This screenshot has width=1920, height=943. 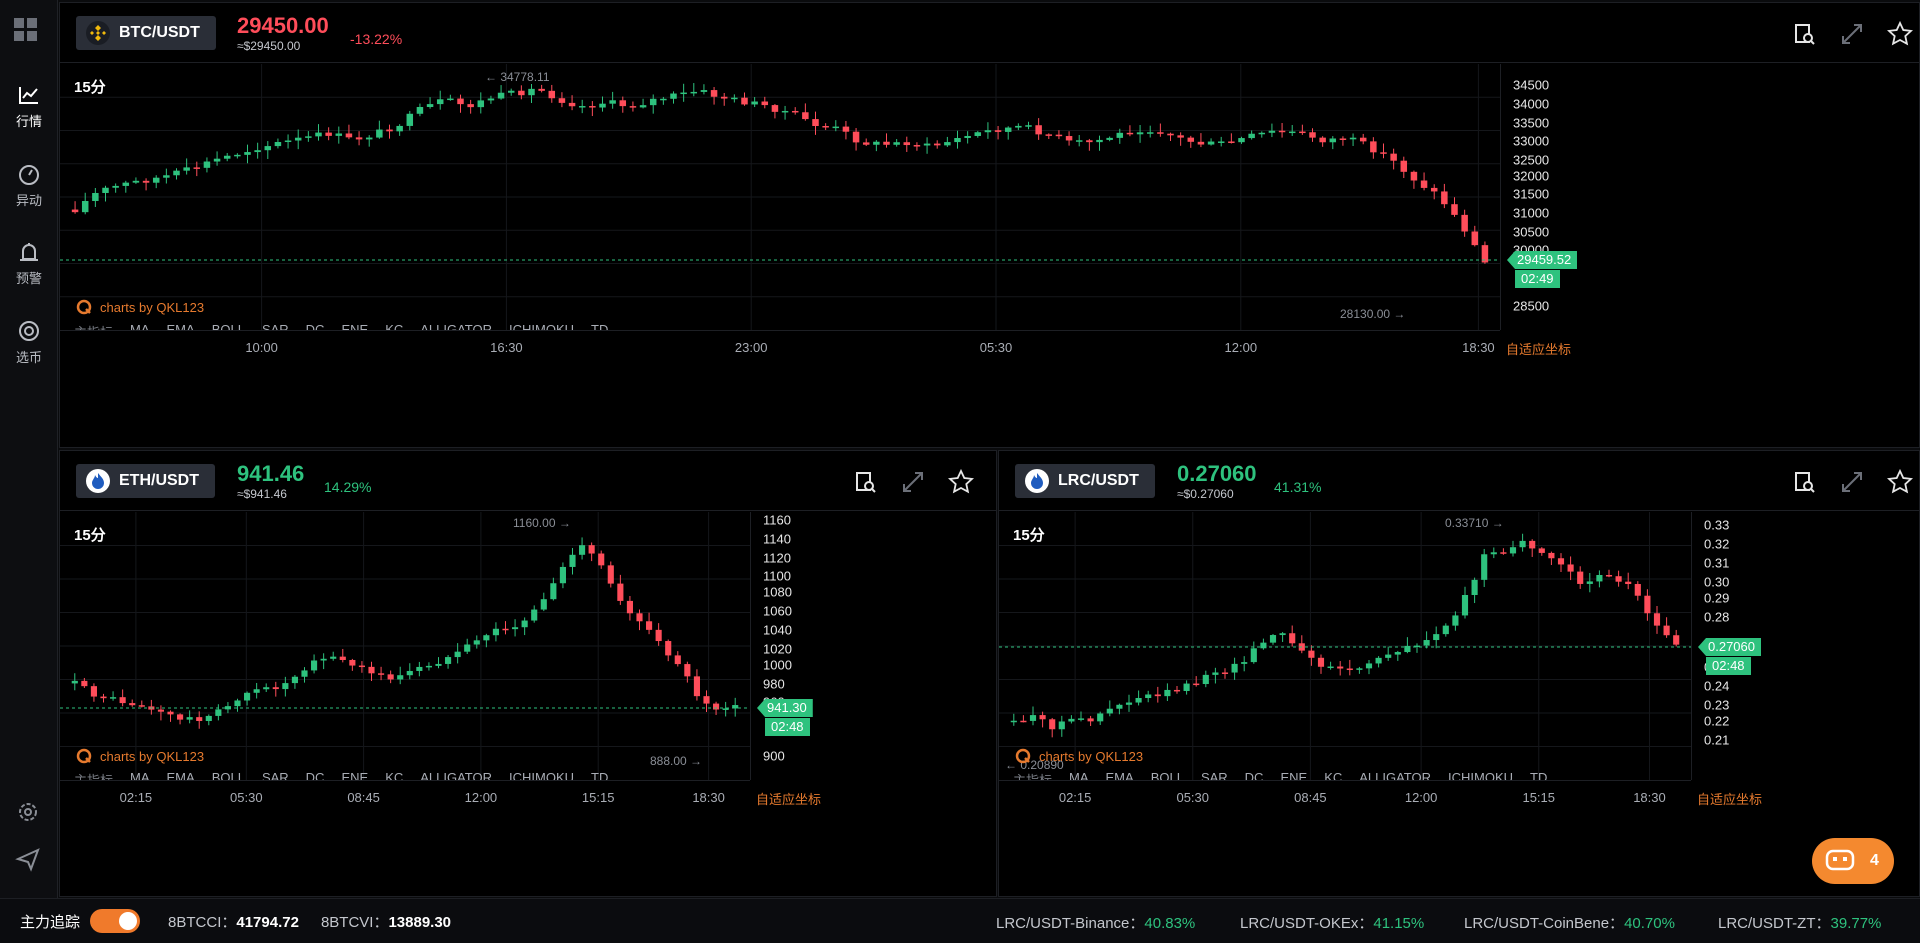 What do you see at coordinates (1170, 923) in the screenshot?
I see `exchange-value: 40.83%` at bounding box center [1170, 923].